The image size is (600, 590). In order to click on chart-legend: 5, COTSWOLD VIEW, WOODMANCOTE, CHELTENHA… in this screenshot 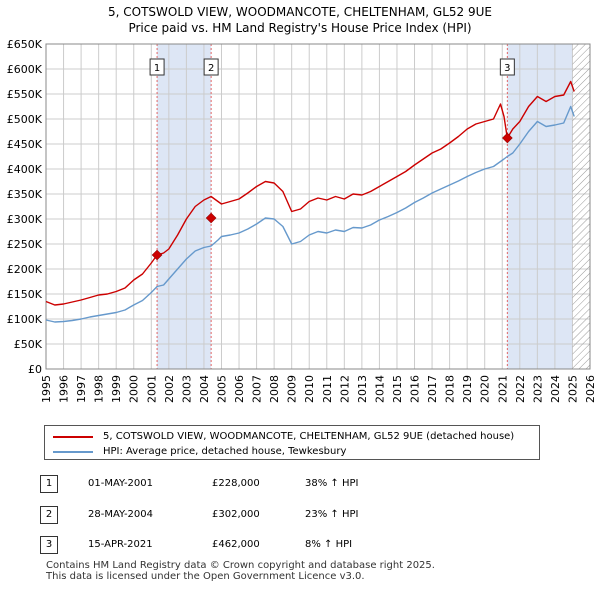, I will do `click(292, 442)`.